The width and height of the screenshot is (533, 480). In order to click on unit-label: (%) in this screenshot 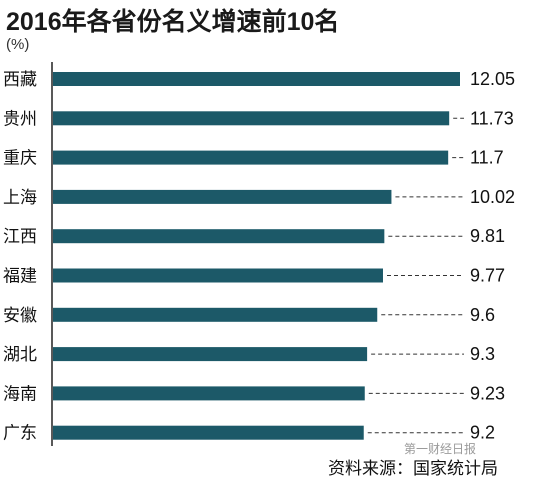, I will do `click(18, 44)`.